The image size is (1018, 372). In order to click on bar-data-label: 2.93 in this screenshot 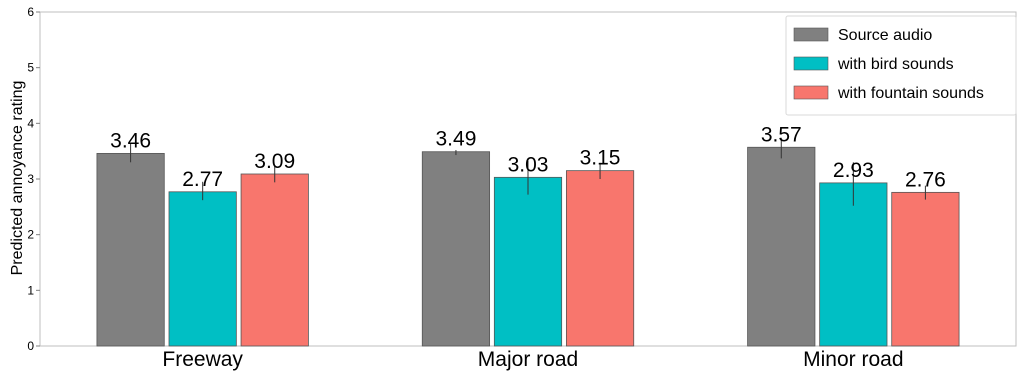, I will do `click(853, 170)`.